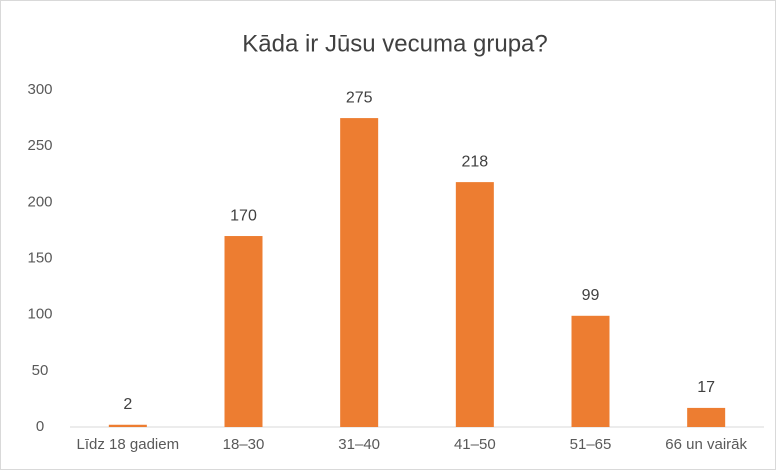 This screenshot has width=776, height=470. I want to click on x-tick-label: Līdz 18 gadiem, so click(128, 444).